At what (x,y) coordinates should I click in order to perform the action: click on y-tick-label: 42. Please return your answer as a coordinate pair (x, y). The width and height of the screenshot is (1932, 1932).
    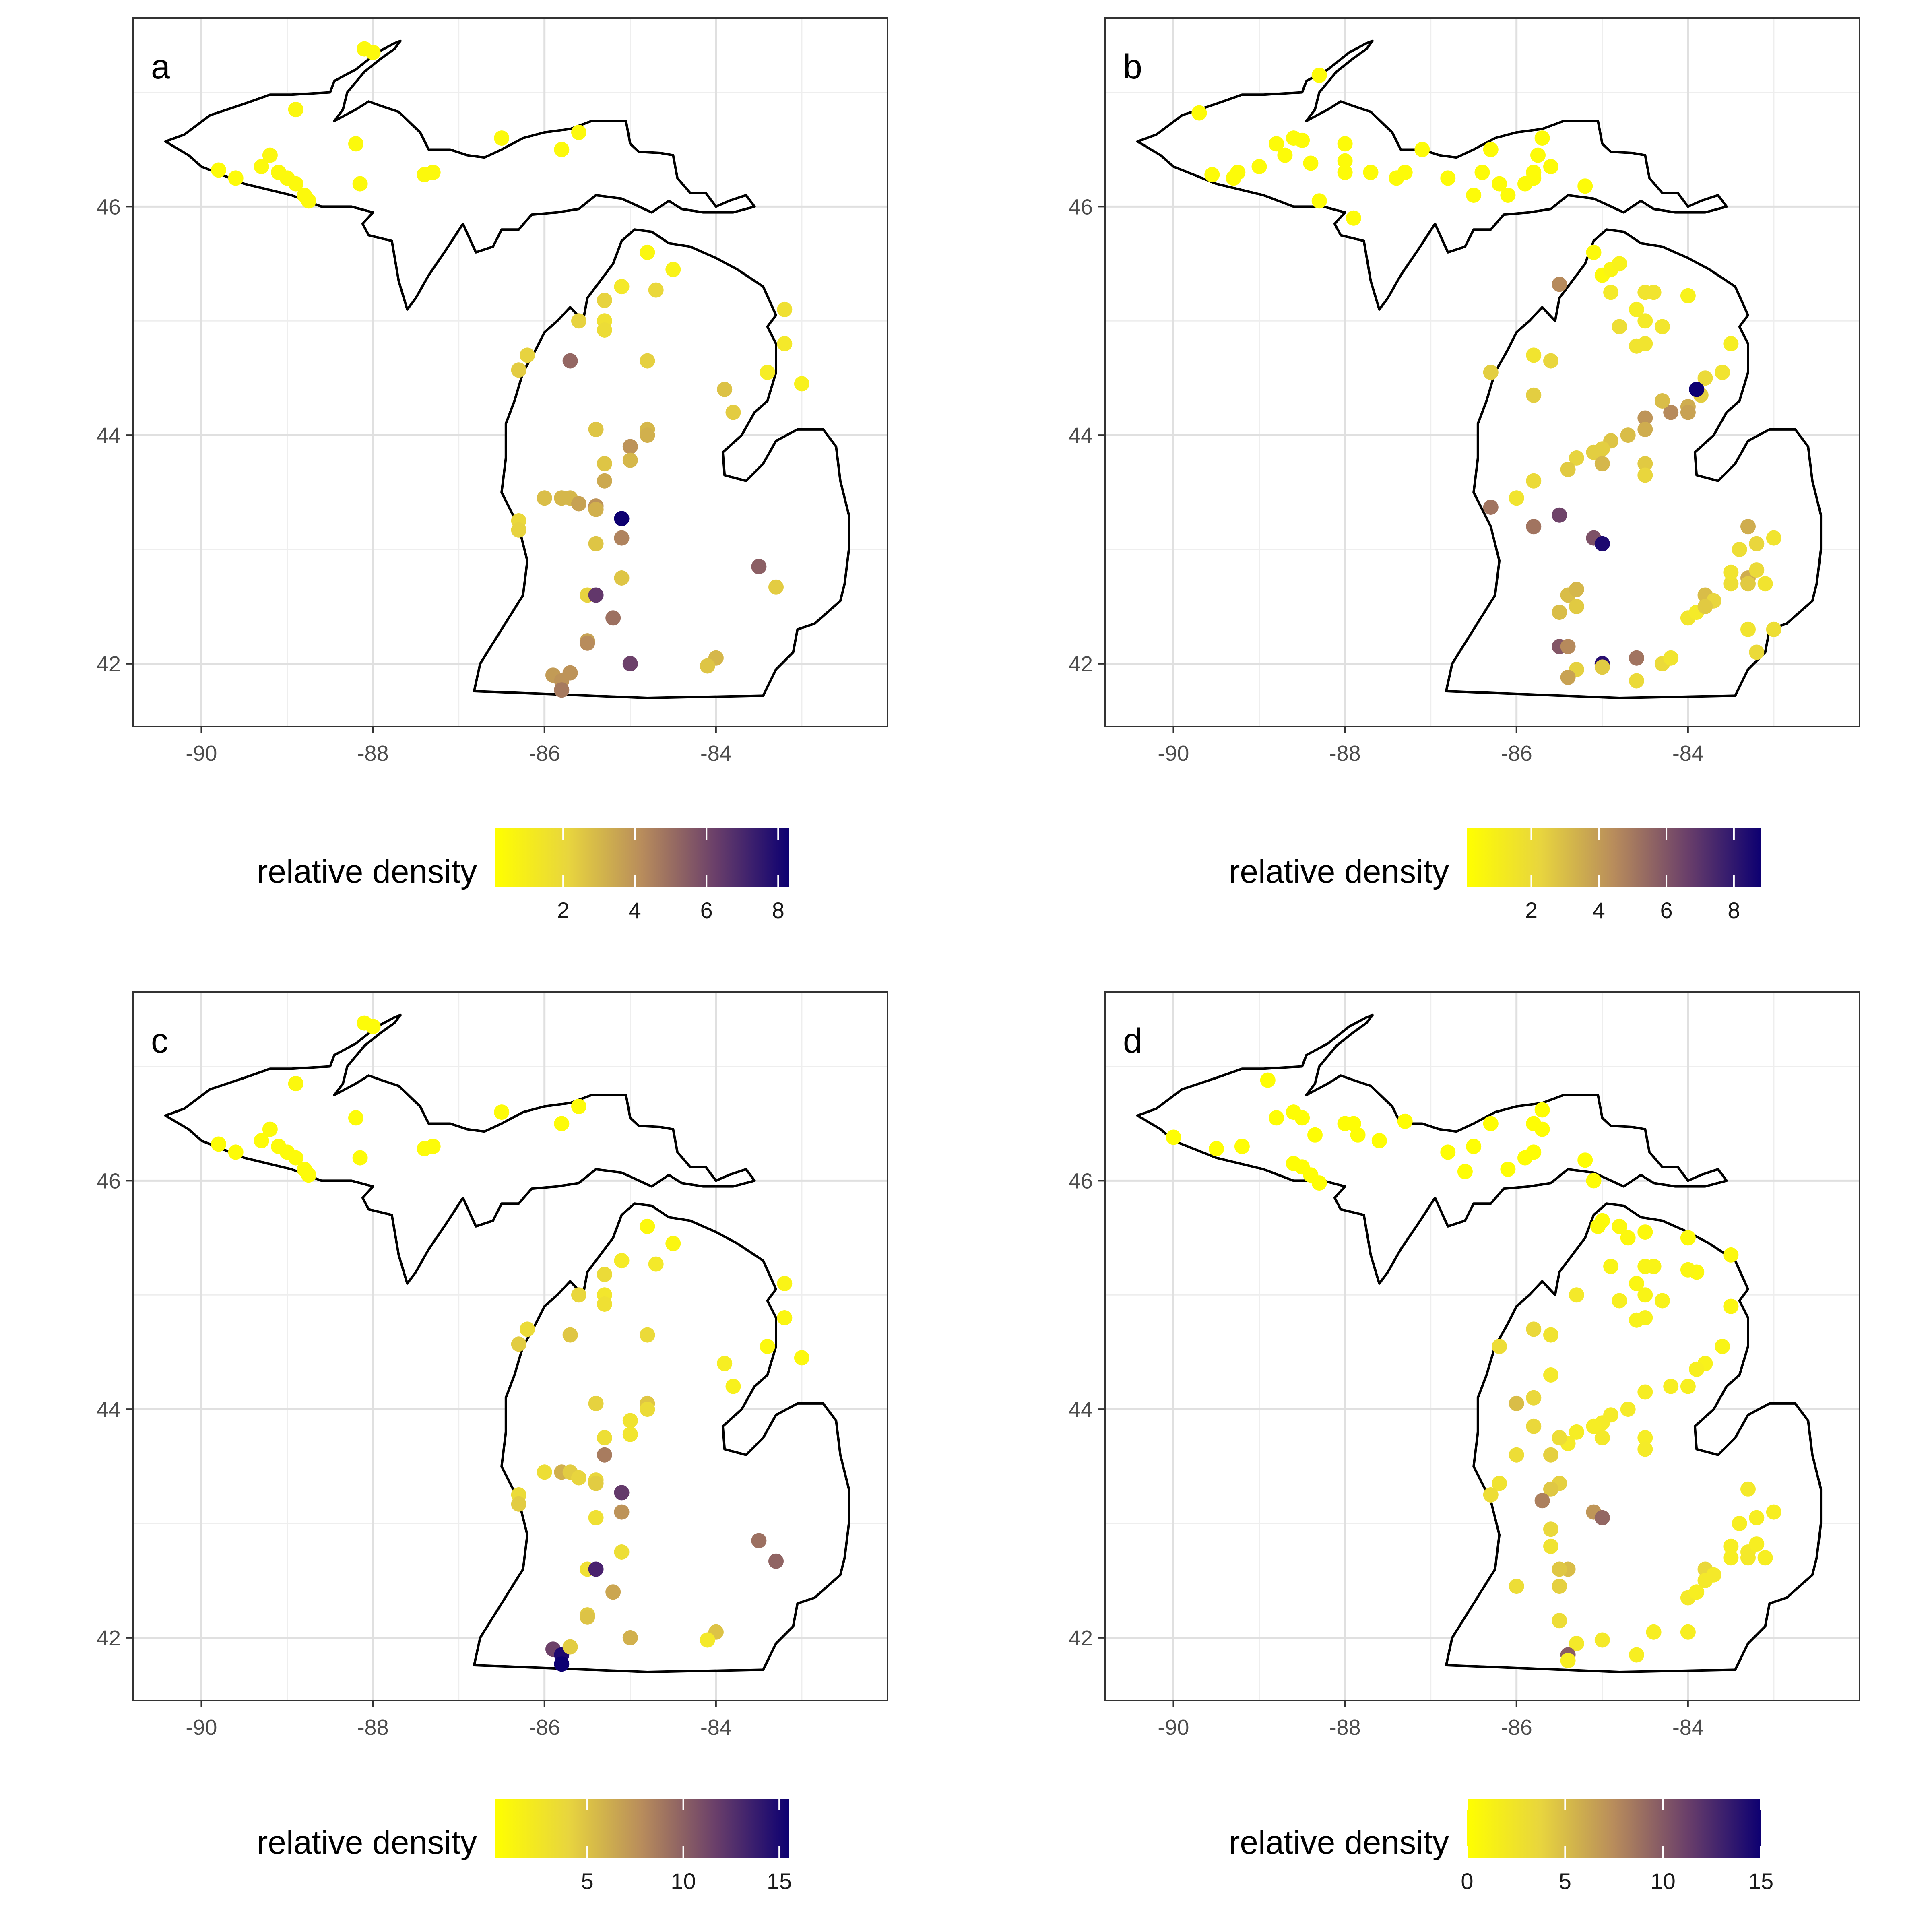
    Looking at the image, I should click on (1081, 1638).